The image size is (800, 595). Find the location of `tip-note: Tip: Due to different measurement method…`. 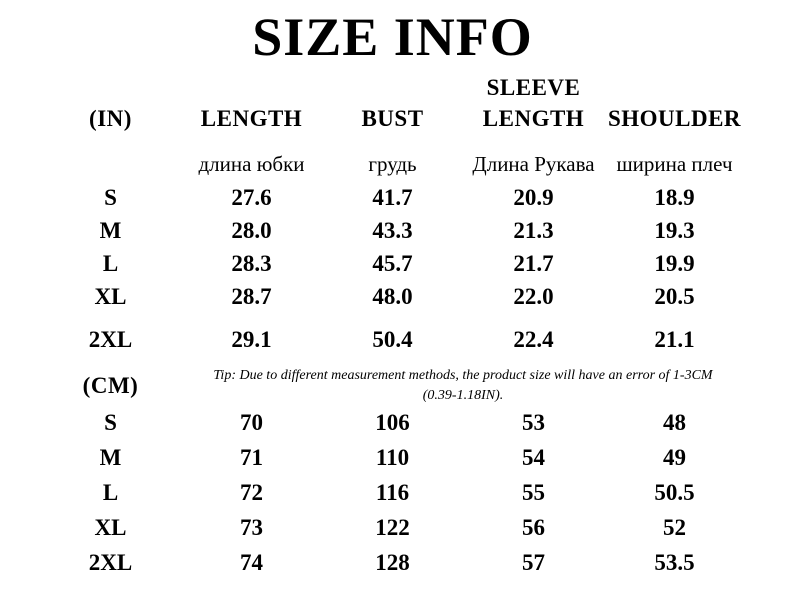

tip-note: Tip: Due to different measurement method… is located at coordinates (463, 386).